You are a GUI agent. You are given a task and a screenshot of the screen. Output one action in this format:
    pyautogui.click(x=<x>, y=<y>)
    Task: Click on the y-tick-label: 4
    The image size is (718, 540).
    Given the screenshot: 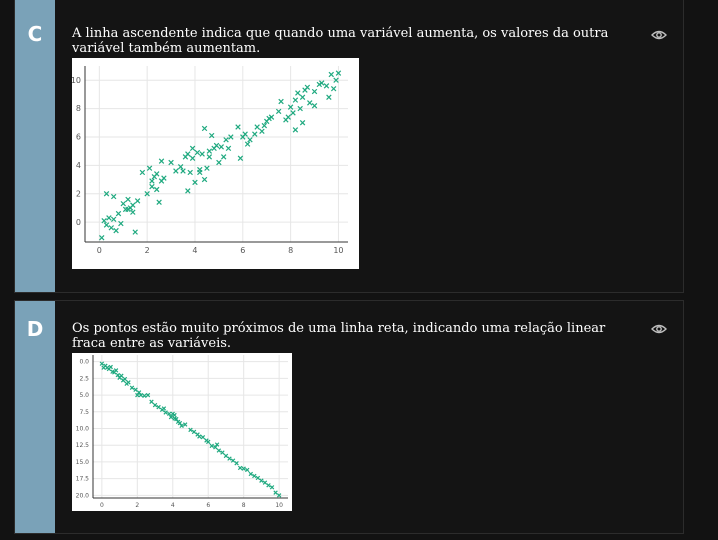 What is the action you would take?
    pyautogui.click(x=78, y=165)
    